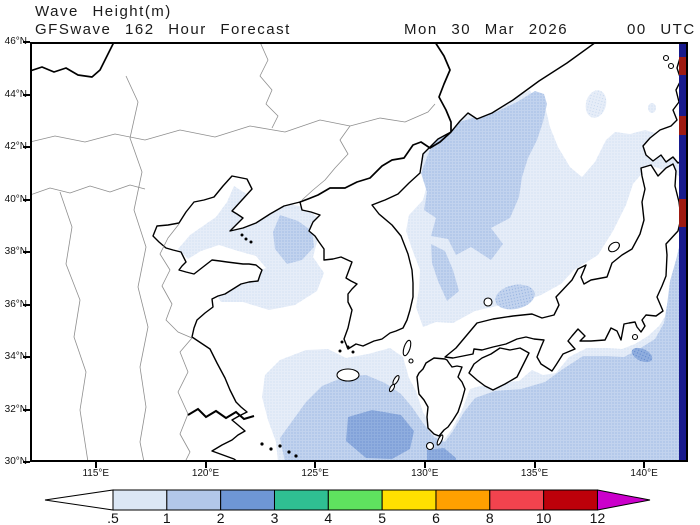 The height and width of the screenshot is (525, 700). Describe the element at coordinates (15, 461) in the screenshot. I see `lat-tick-label: 30°N` at that location.